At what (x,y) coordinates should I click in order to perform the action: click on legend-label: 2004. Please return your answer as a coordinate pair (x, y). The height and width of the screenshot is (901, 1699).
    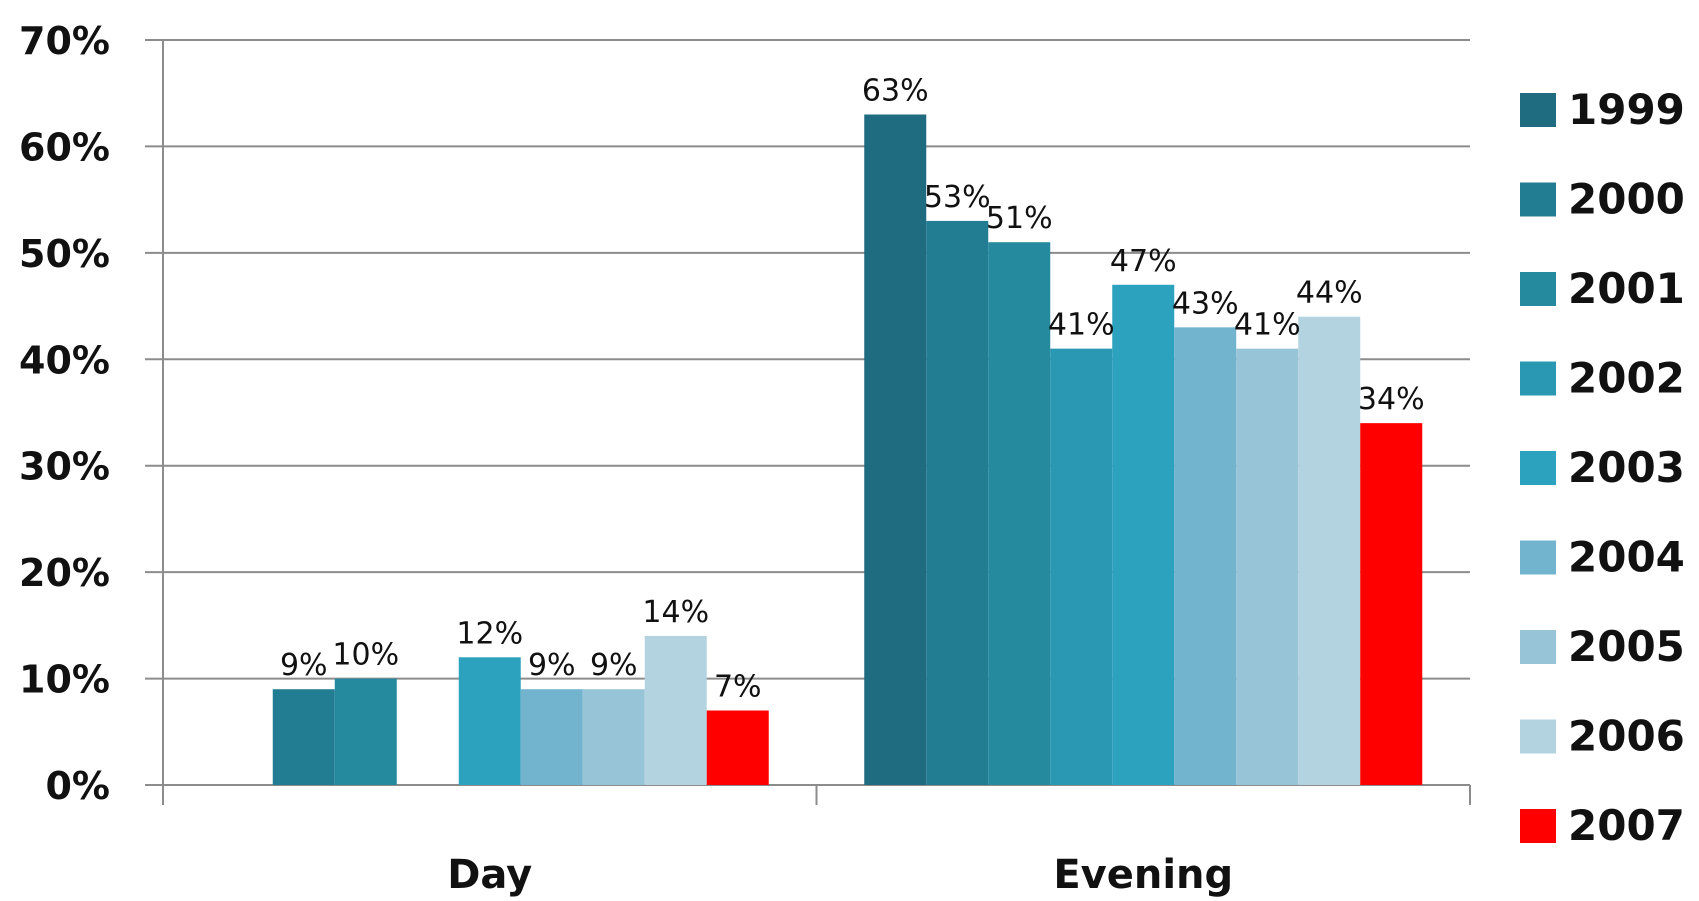
    Looking at the image, I should click on (1626, 557).